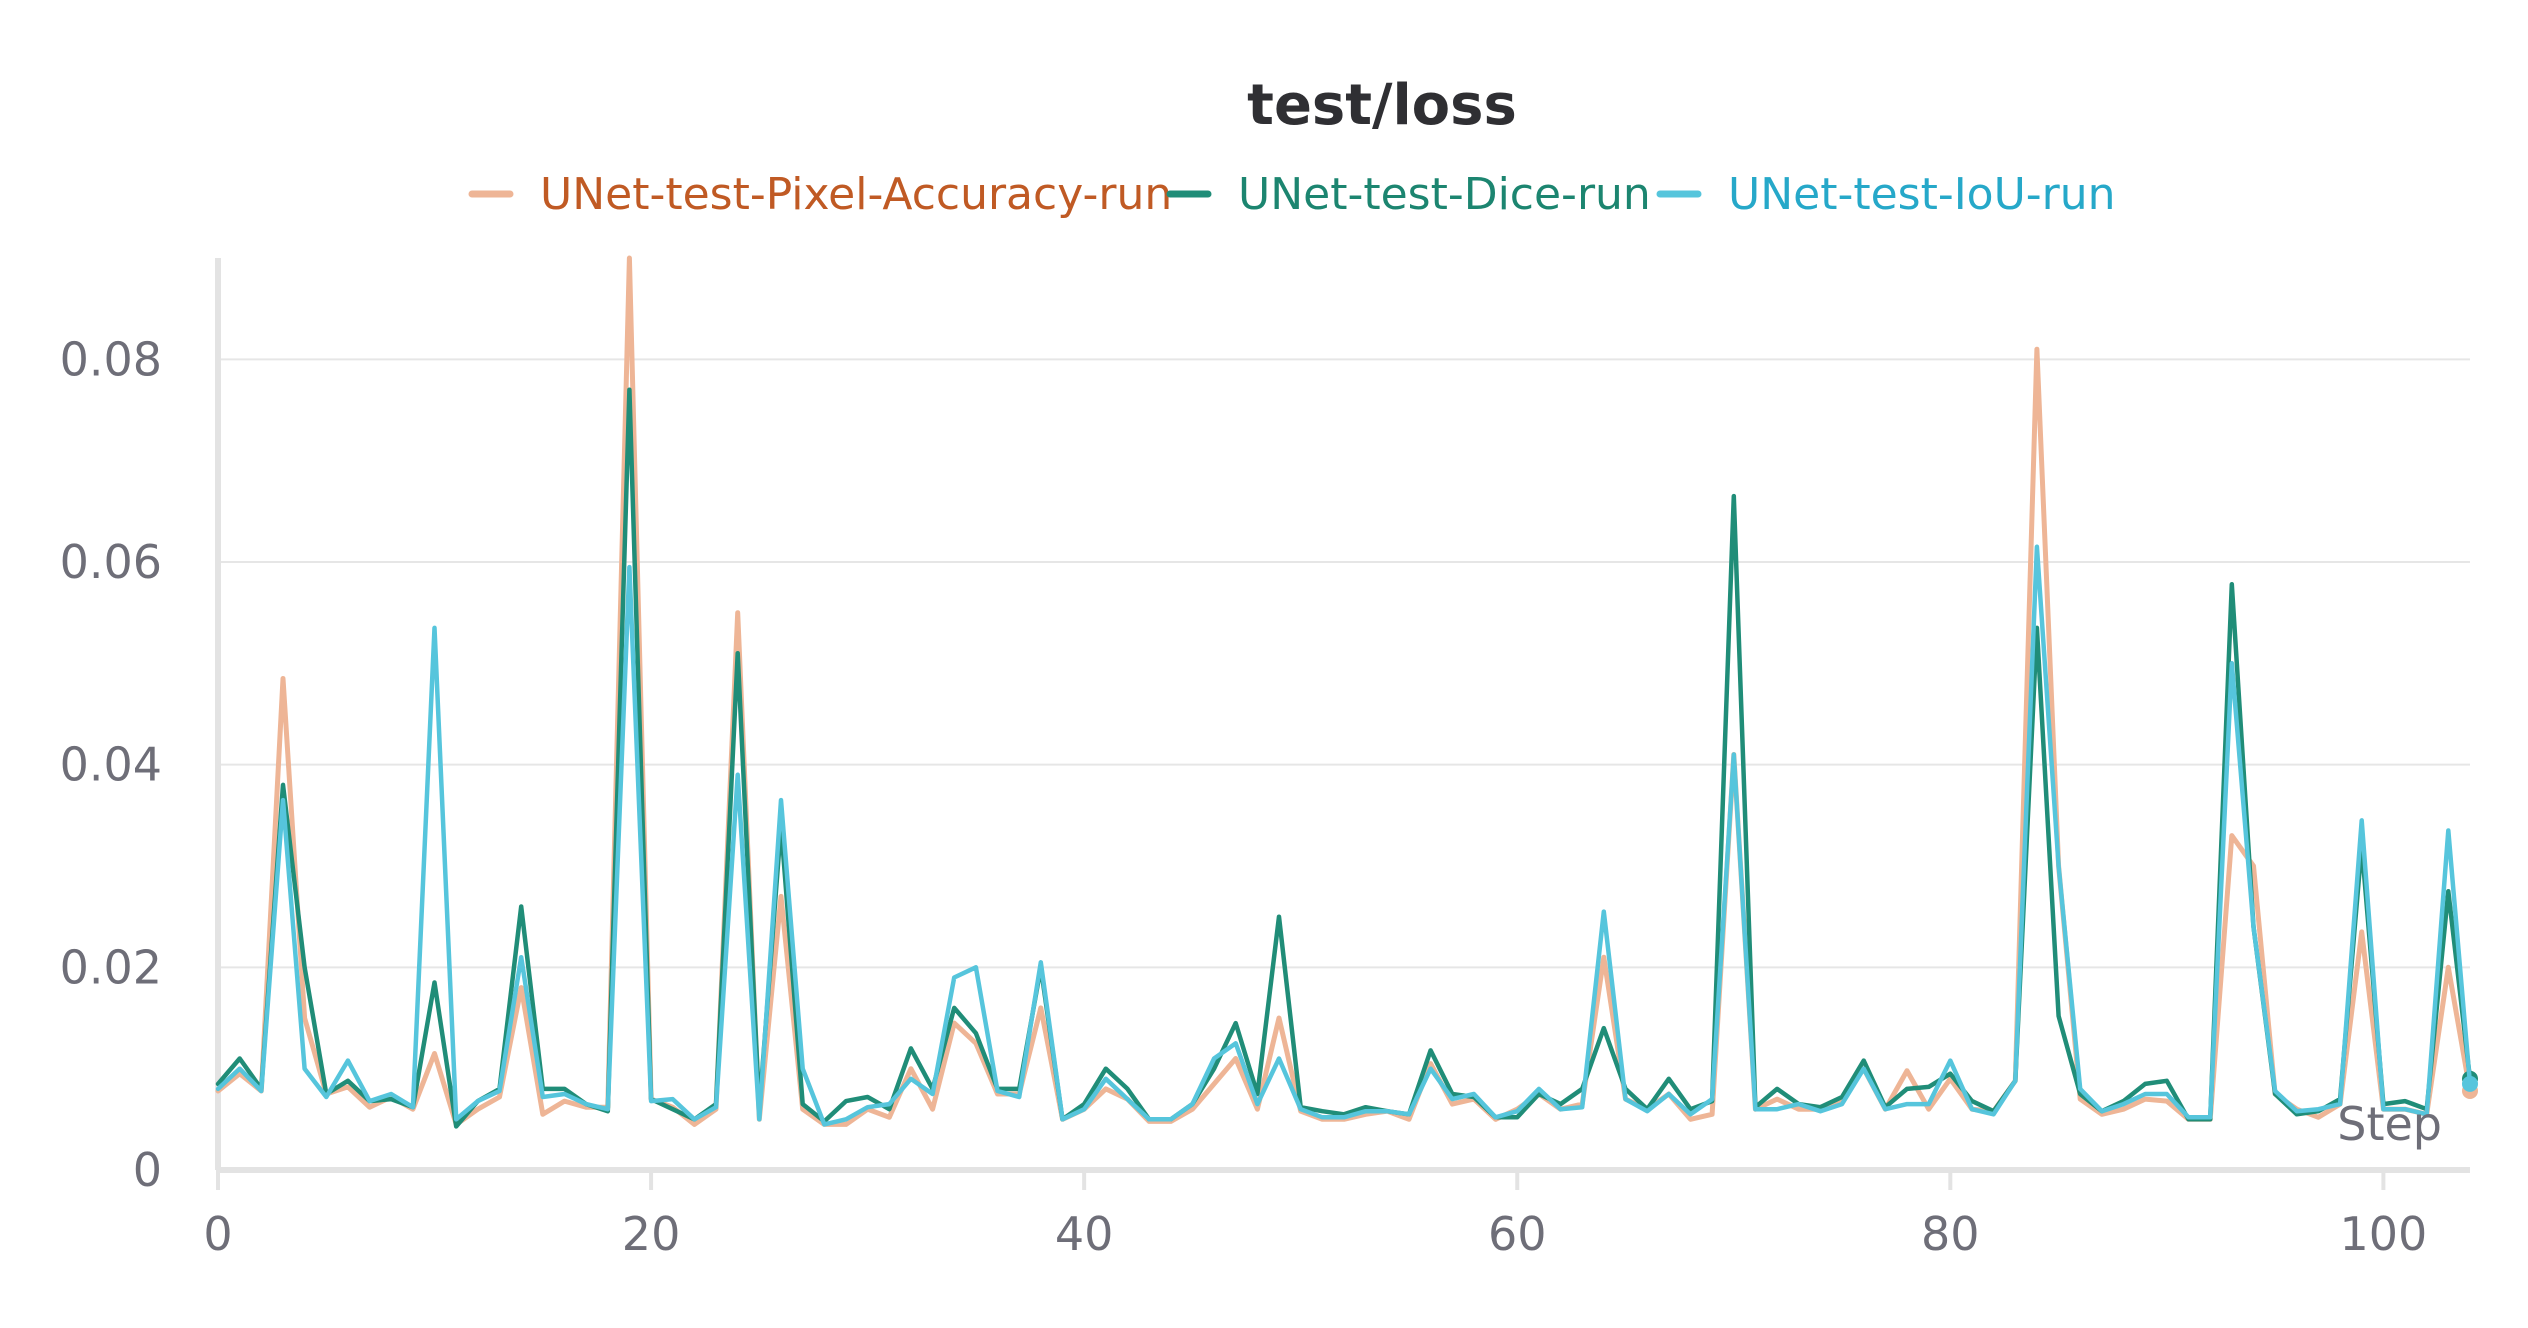  I want to click on legend-item-1: UNet-test-Pixel-Accuracy-run, so click(820, 194).